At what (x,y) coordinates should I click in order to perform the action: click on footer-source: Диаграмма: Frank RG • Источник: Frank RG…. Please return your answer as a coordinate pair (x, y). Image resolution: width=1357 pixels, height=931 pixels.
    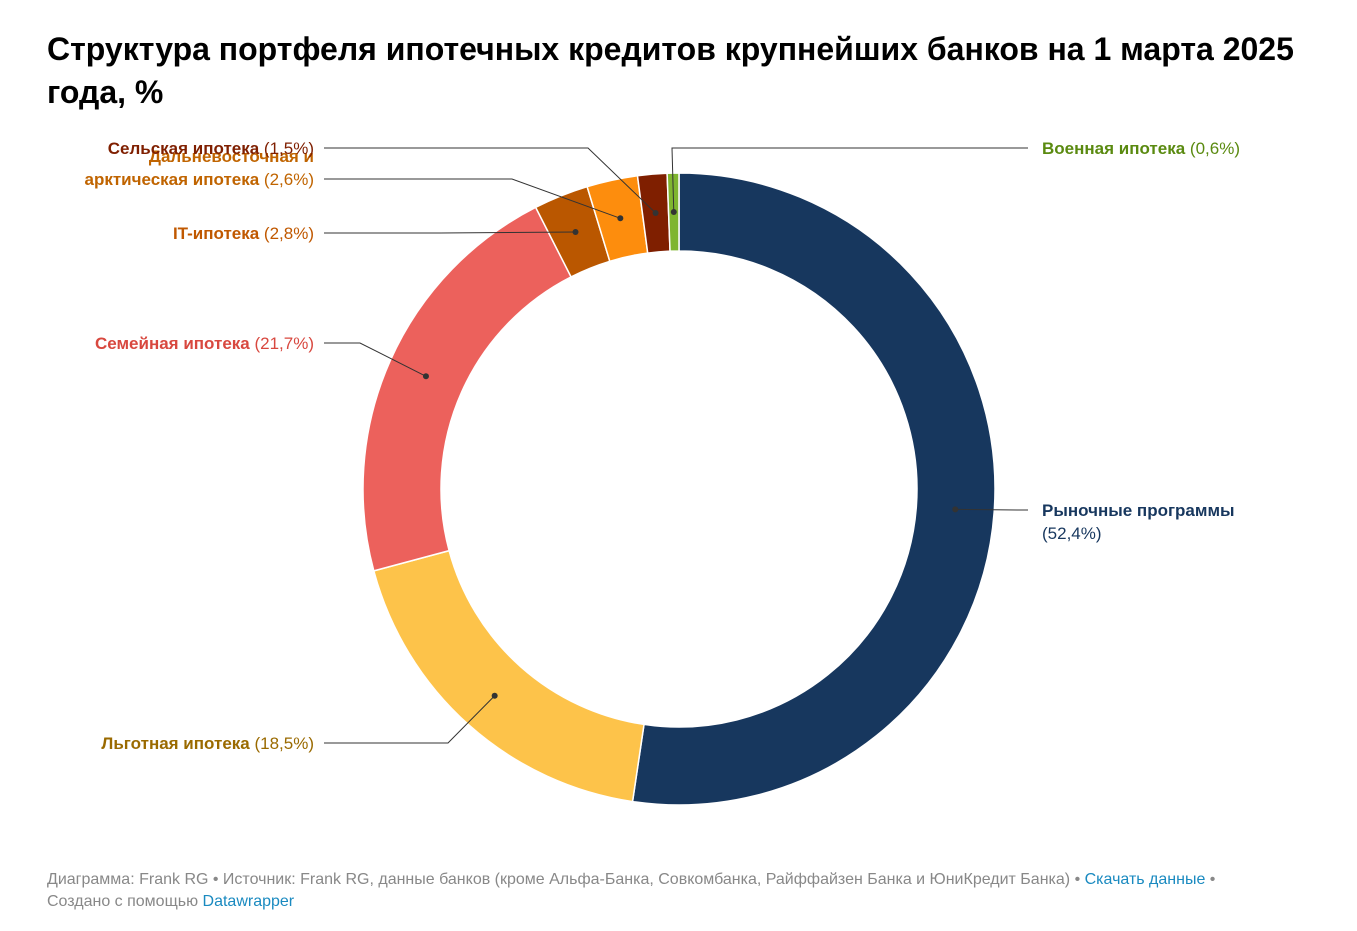
    Looking at the image, I should click on (566, 879).